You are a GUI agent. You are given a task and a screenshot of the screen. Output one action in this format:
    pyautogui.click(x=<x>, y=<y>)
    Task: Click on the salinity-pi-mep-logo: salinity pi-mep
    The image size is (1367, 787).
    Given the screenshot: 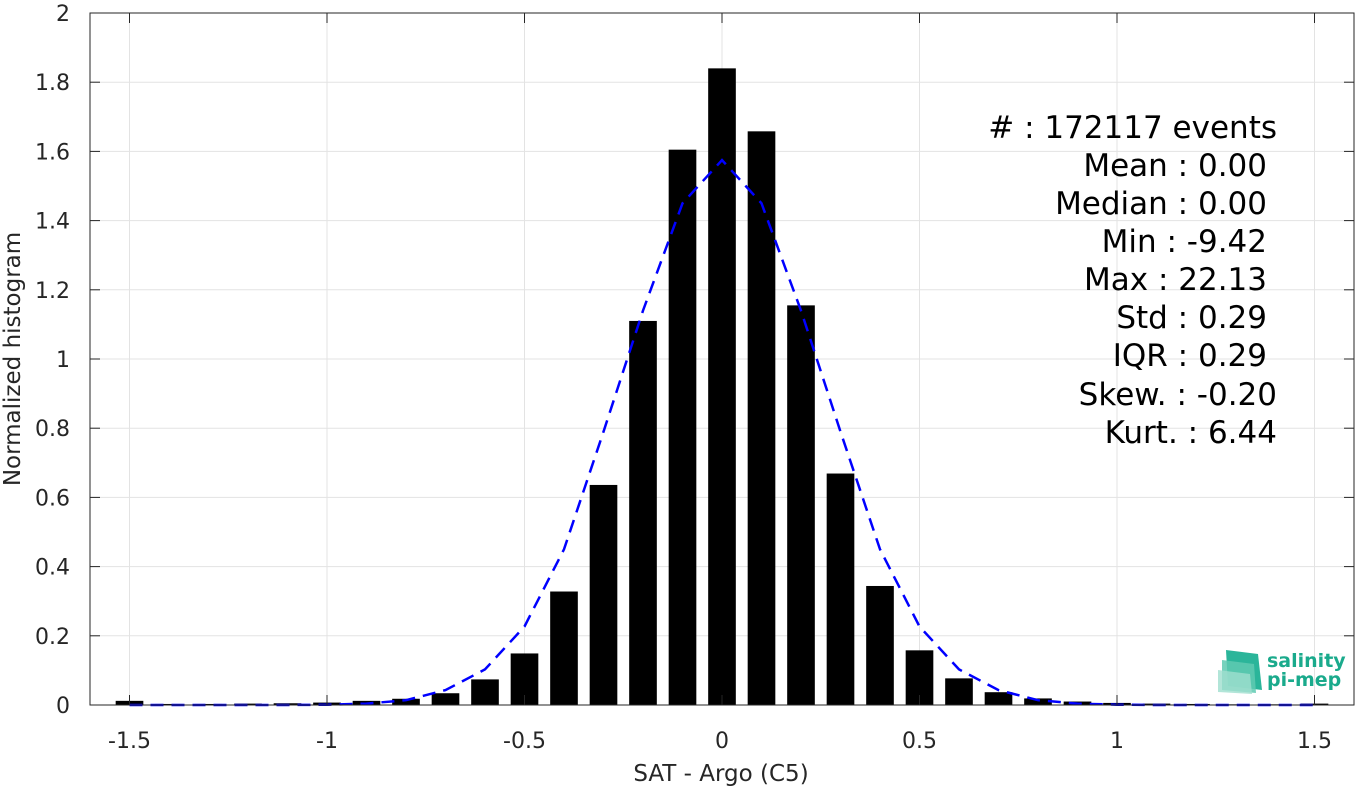 What is the action you would take?
    pyautogui.click(x=1282, y=672)
    